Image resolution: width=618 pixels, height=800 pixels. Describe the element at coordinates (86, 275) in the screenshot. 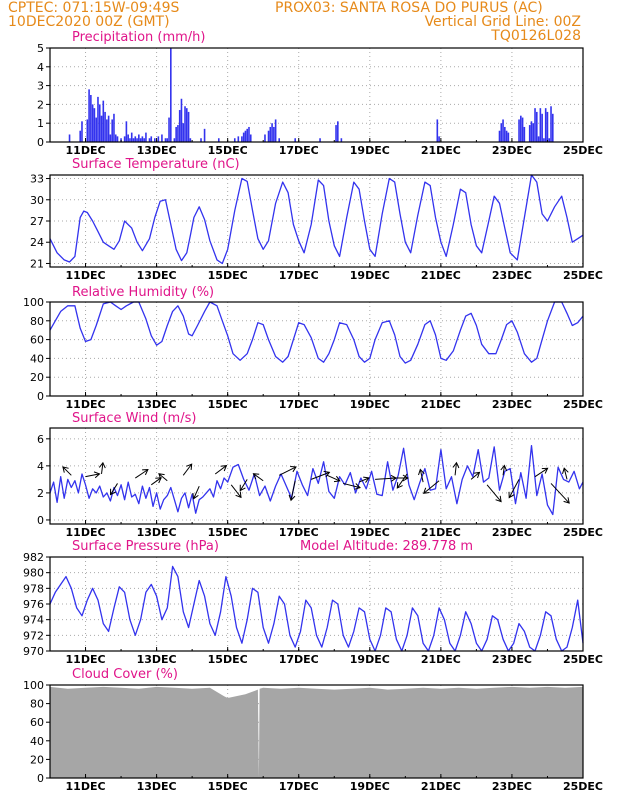

I see `temp-xtick-label: 11DEC` at that location.